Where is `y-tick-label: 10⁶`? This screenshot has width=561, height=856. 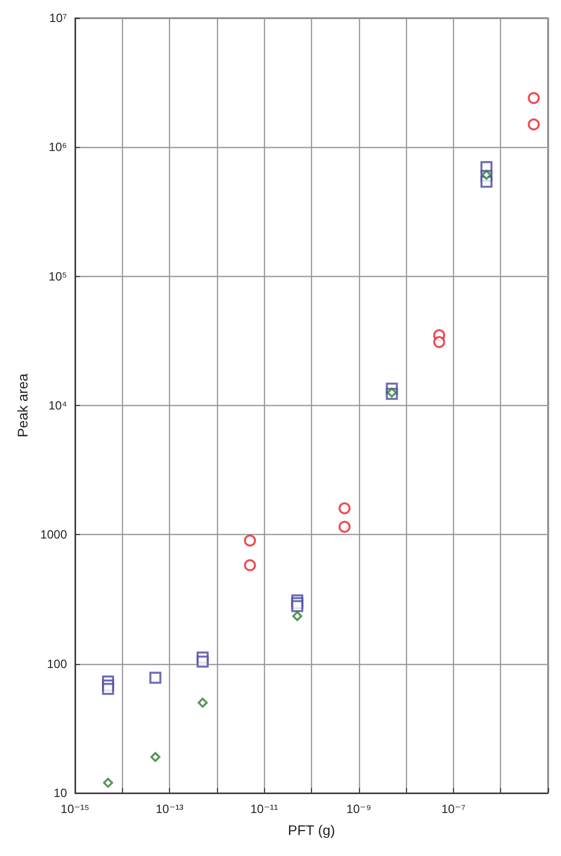 y-tick-label: 10⁶ is located at coordinates (58, 147).